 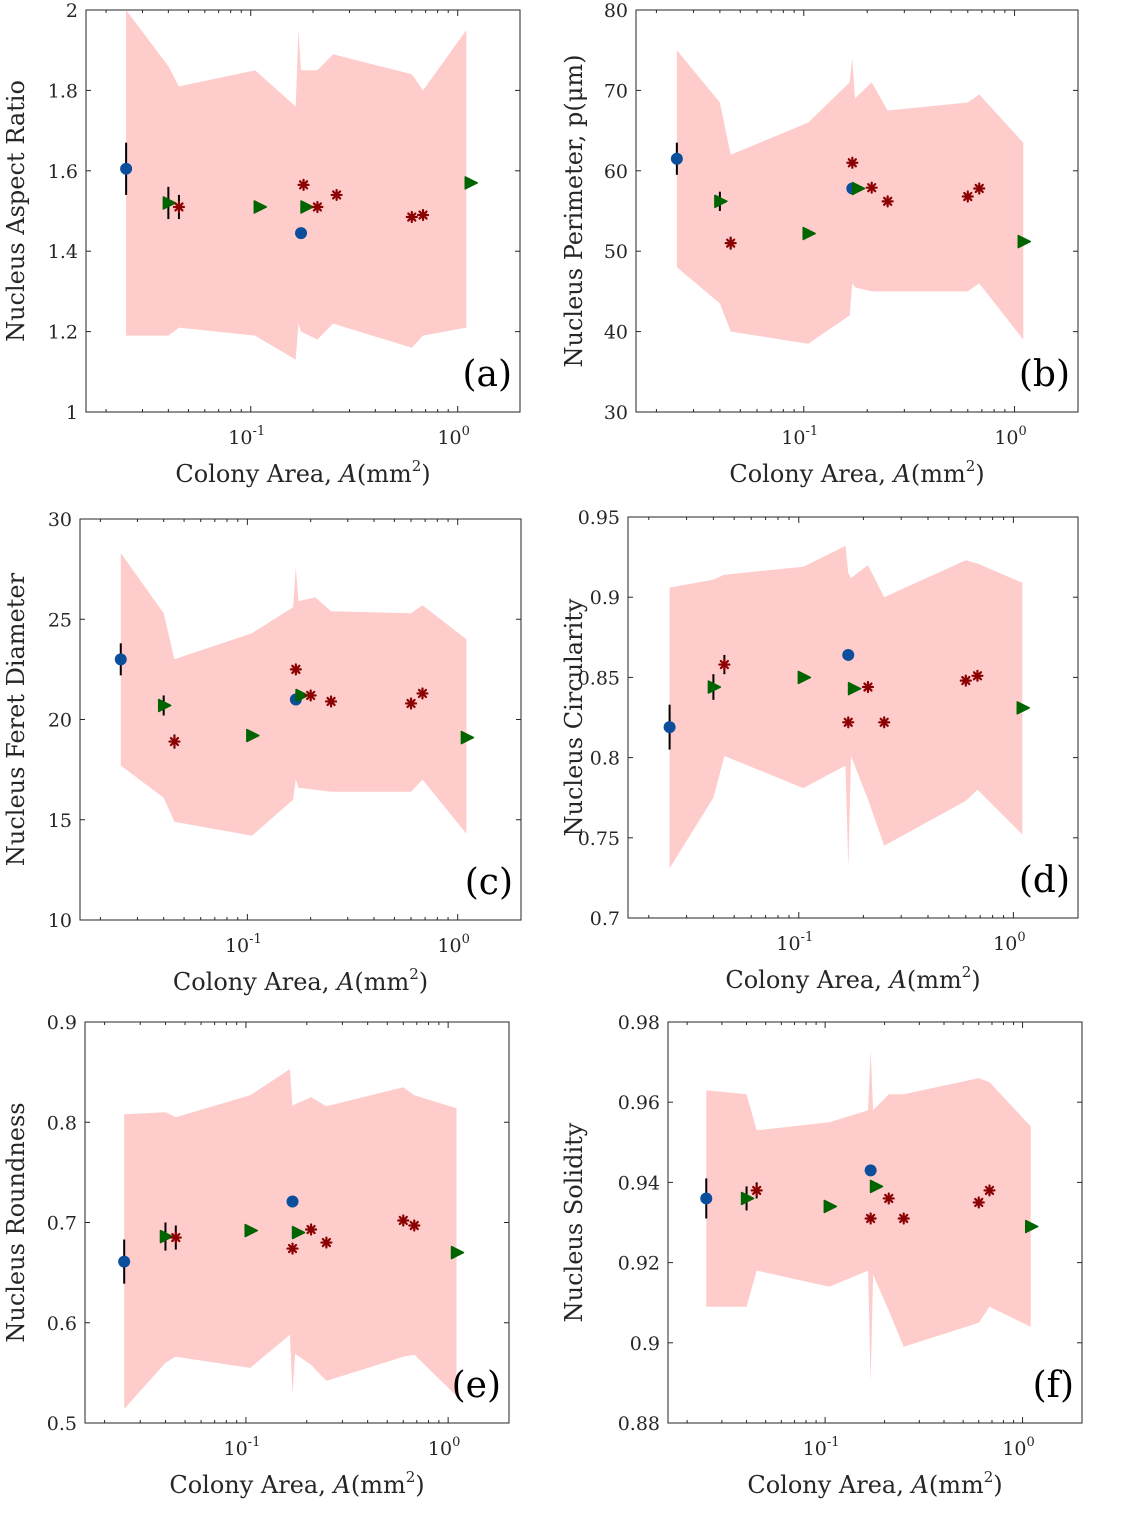 I want to click on y-tick-label: 80, so click(x=616, y=11).